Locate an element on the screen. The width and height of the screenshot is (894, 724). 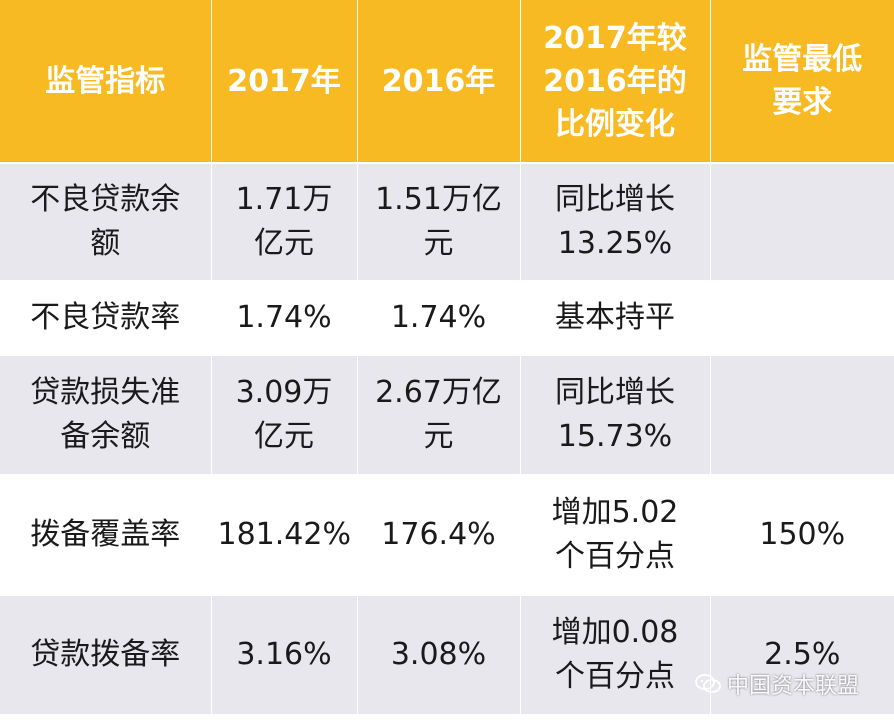
table-cell: 不良贷款率 is located at coordinates (106, 318).